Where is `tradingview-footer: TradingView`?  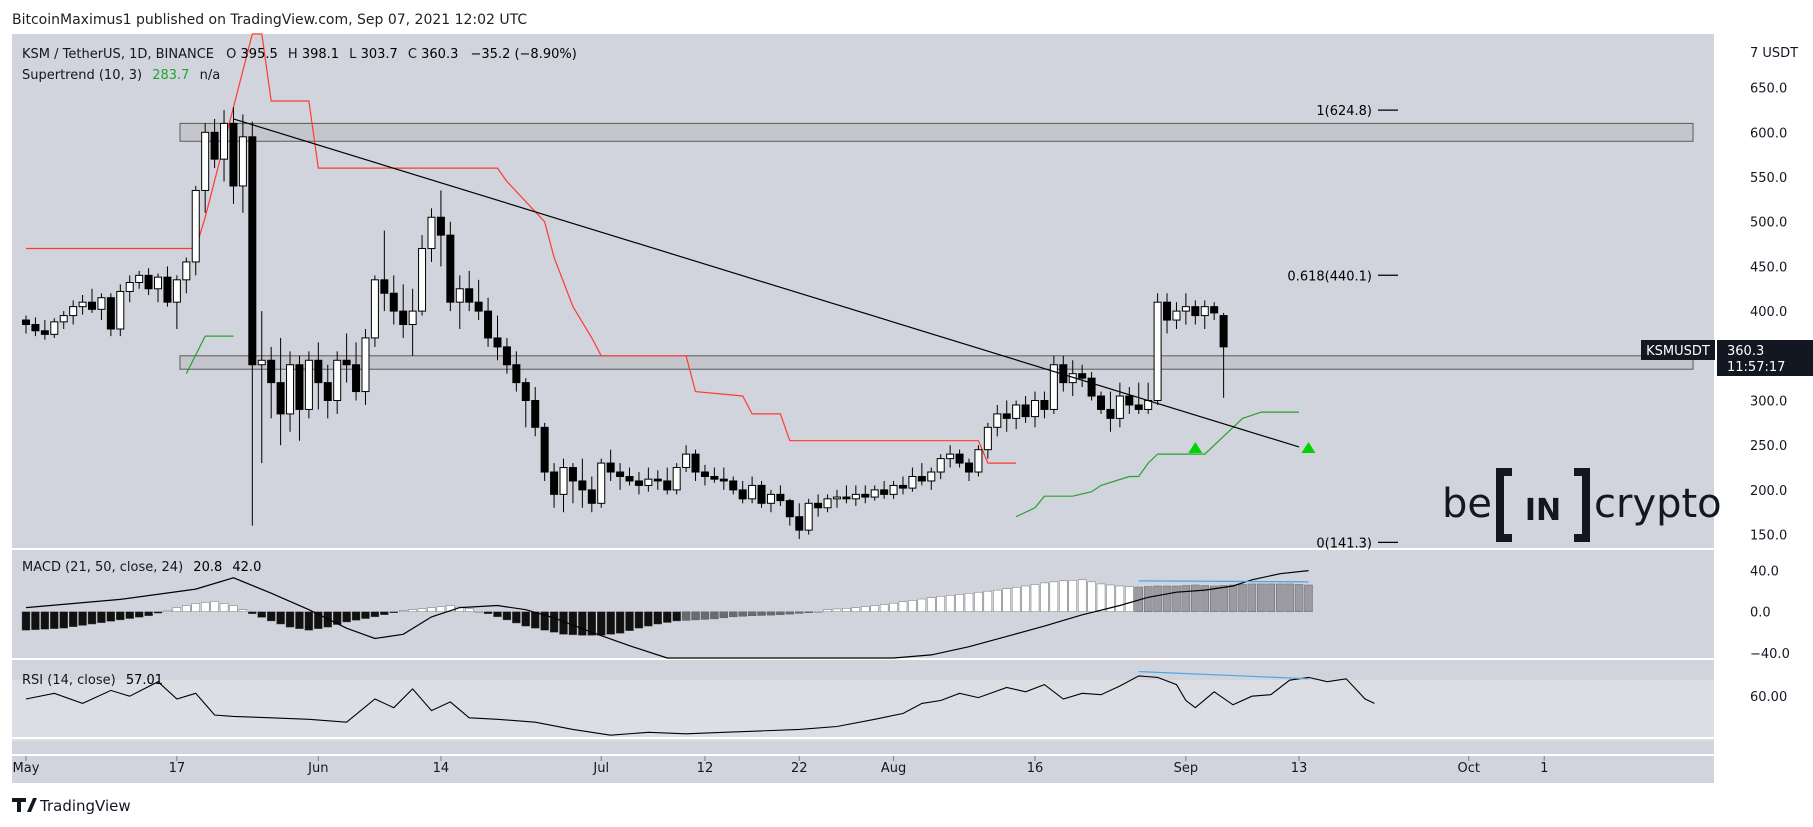 tradingview-footer: TradingView is located at coordinates (71, 806).